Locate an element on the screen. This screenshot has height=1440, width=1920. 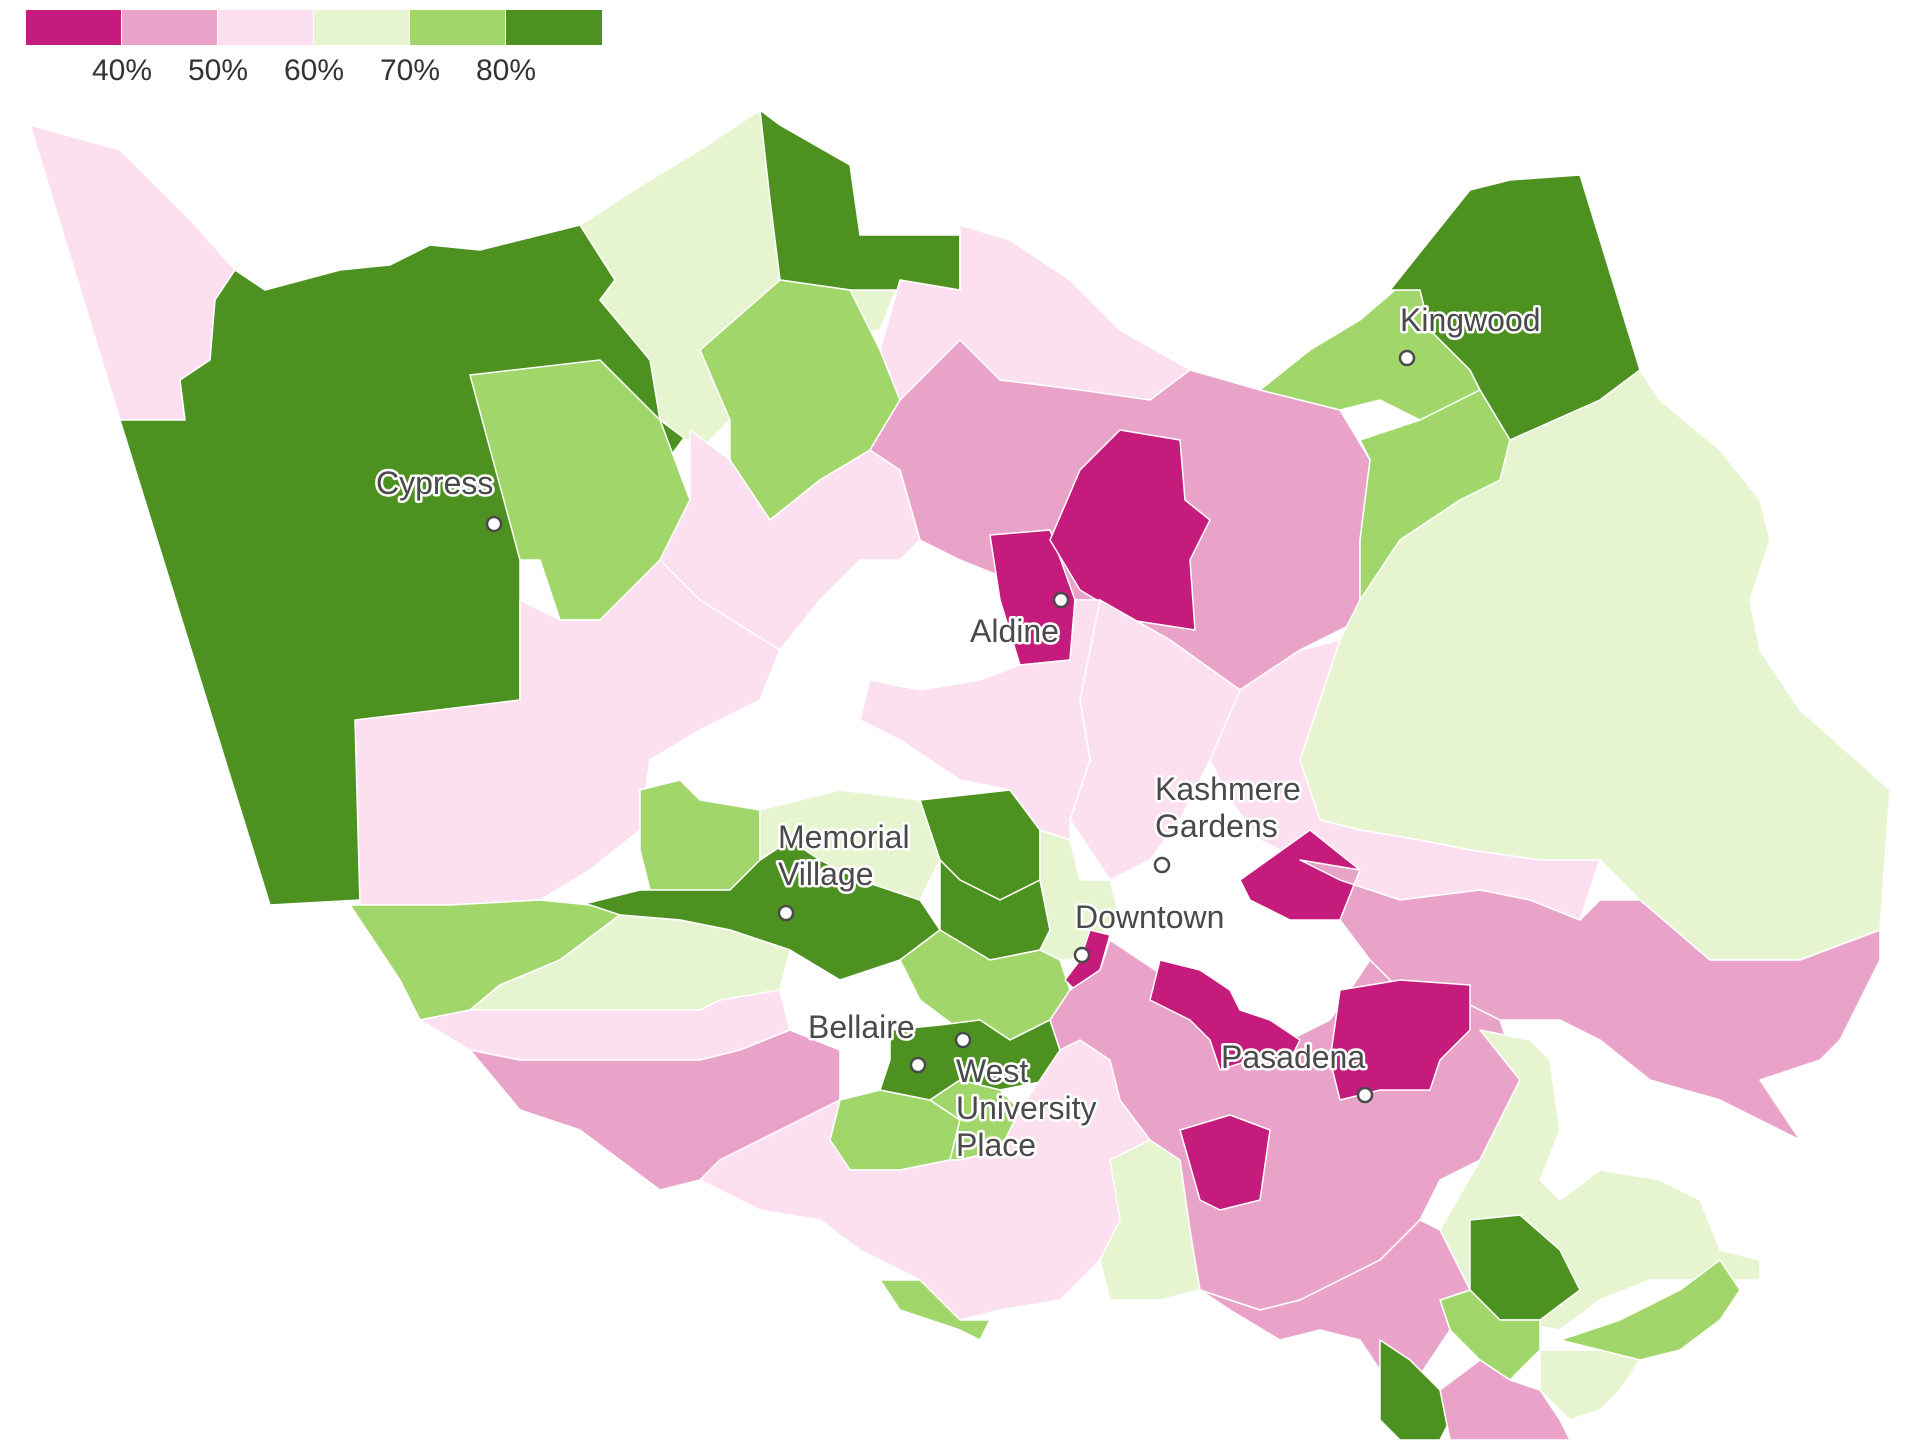
kingwood-marker is located at coordinates (1407, 358).